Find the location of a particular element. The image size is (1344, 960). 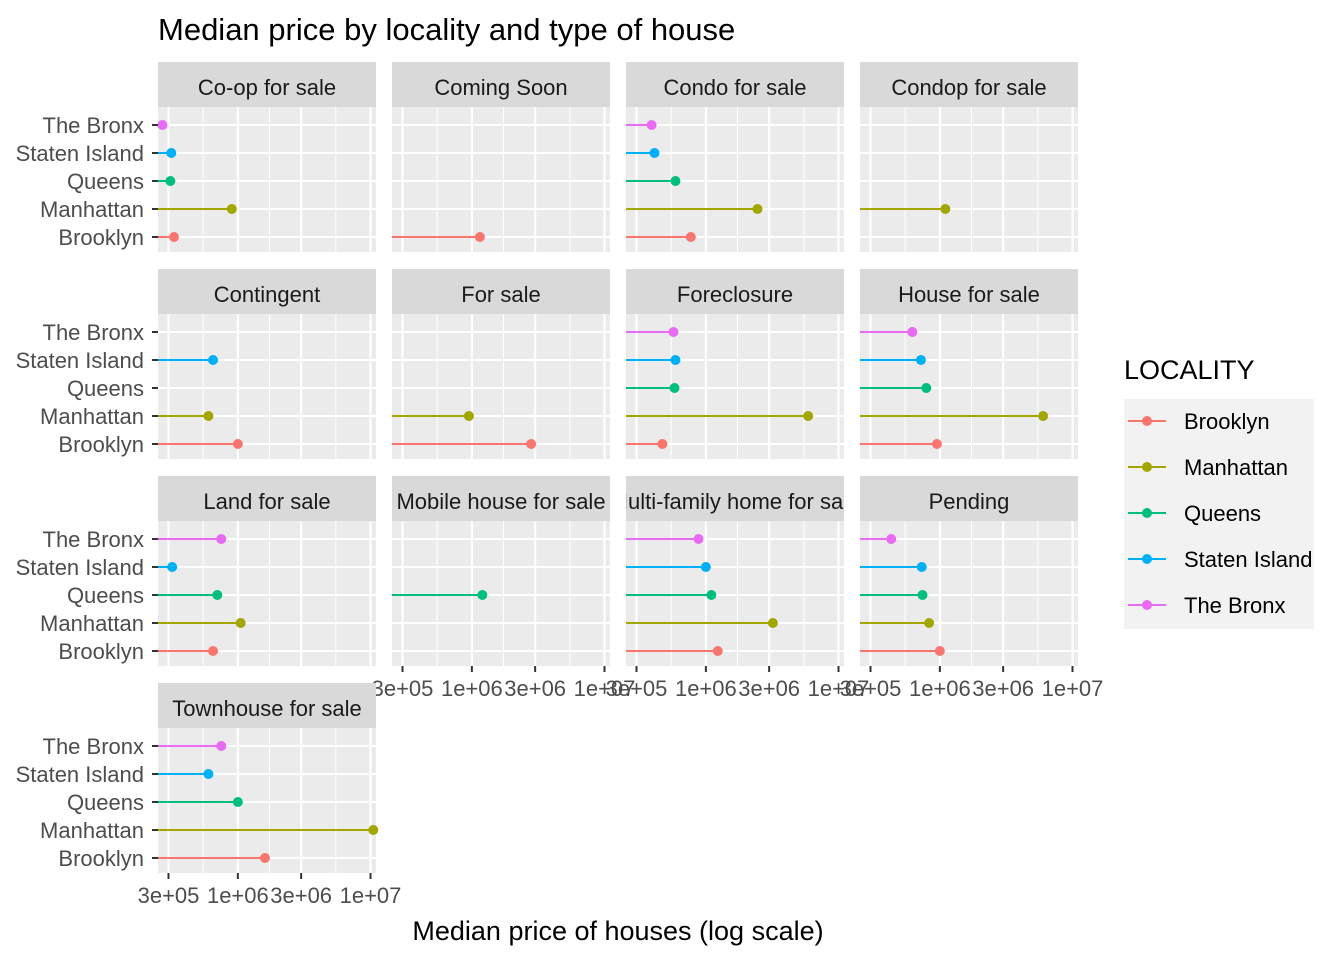

strip-coming-soon is located at coordinates (501, 84).